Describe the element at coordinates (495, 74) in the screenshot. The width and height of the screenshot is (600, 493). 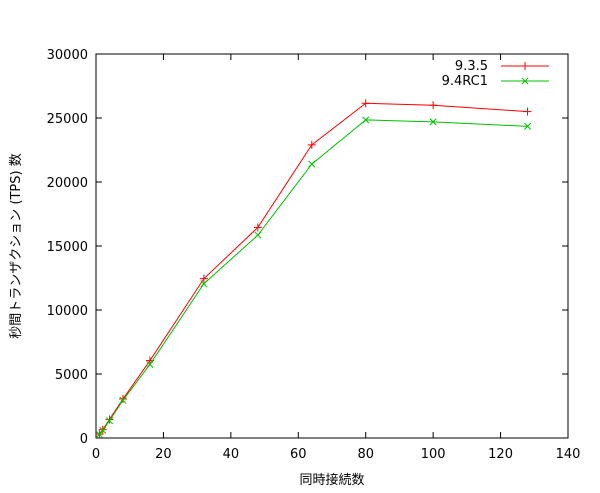
I see `legend: 9.3.59.4RC1` at that location.